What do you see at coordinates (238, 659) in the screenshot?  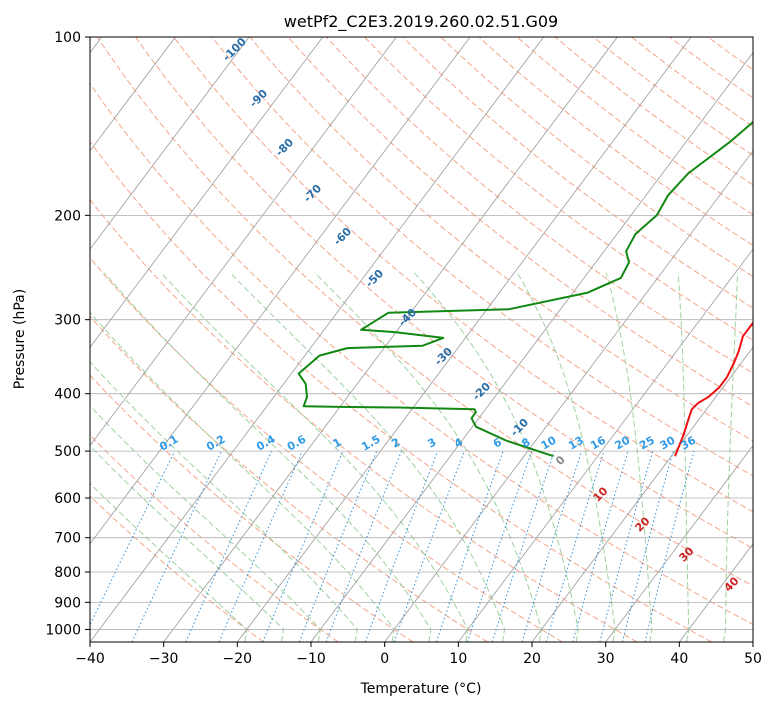 I see `x-tick-label: −20` at bounding box center [238, 659].